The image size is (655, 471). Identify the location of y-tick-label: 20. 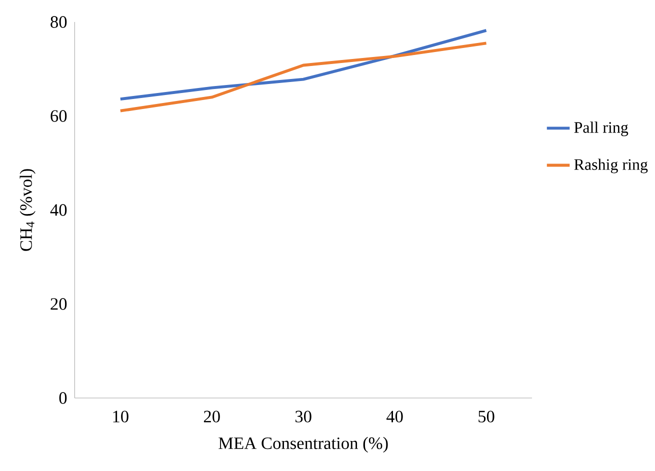
(58, 304).